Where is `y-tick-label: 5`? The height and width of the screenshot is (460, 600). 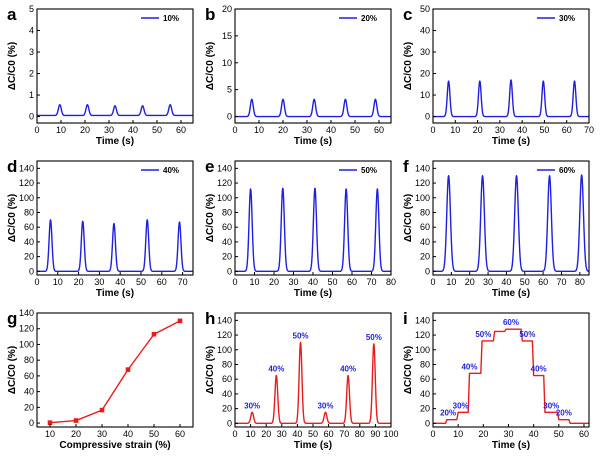 y-tick-label: 5 is located at coordinates (31, 9).